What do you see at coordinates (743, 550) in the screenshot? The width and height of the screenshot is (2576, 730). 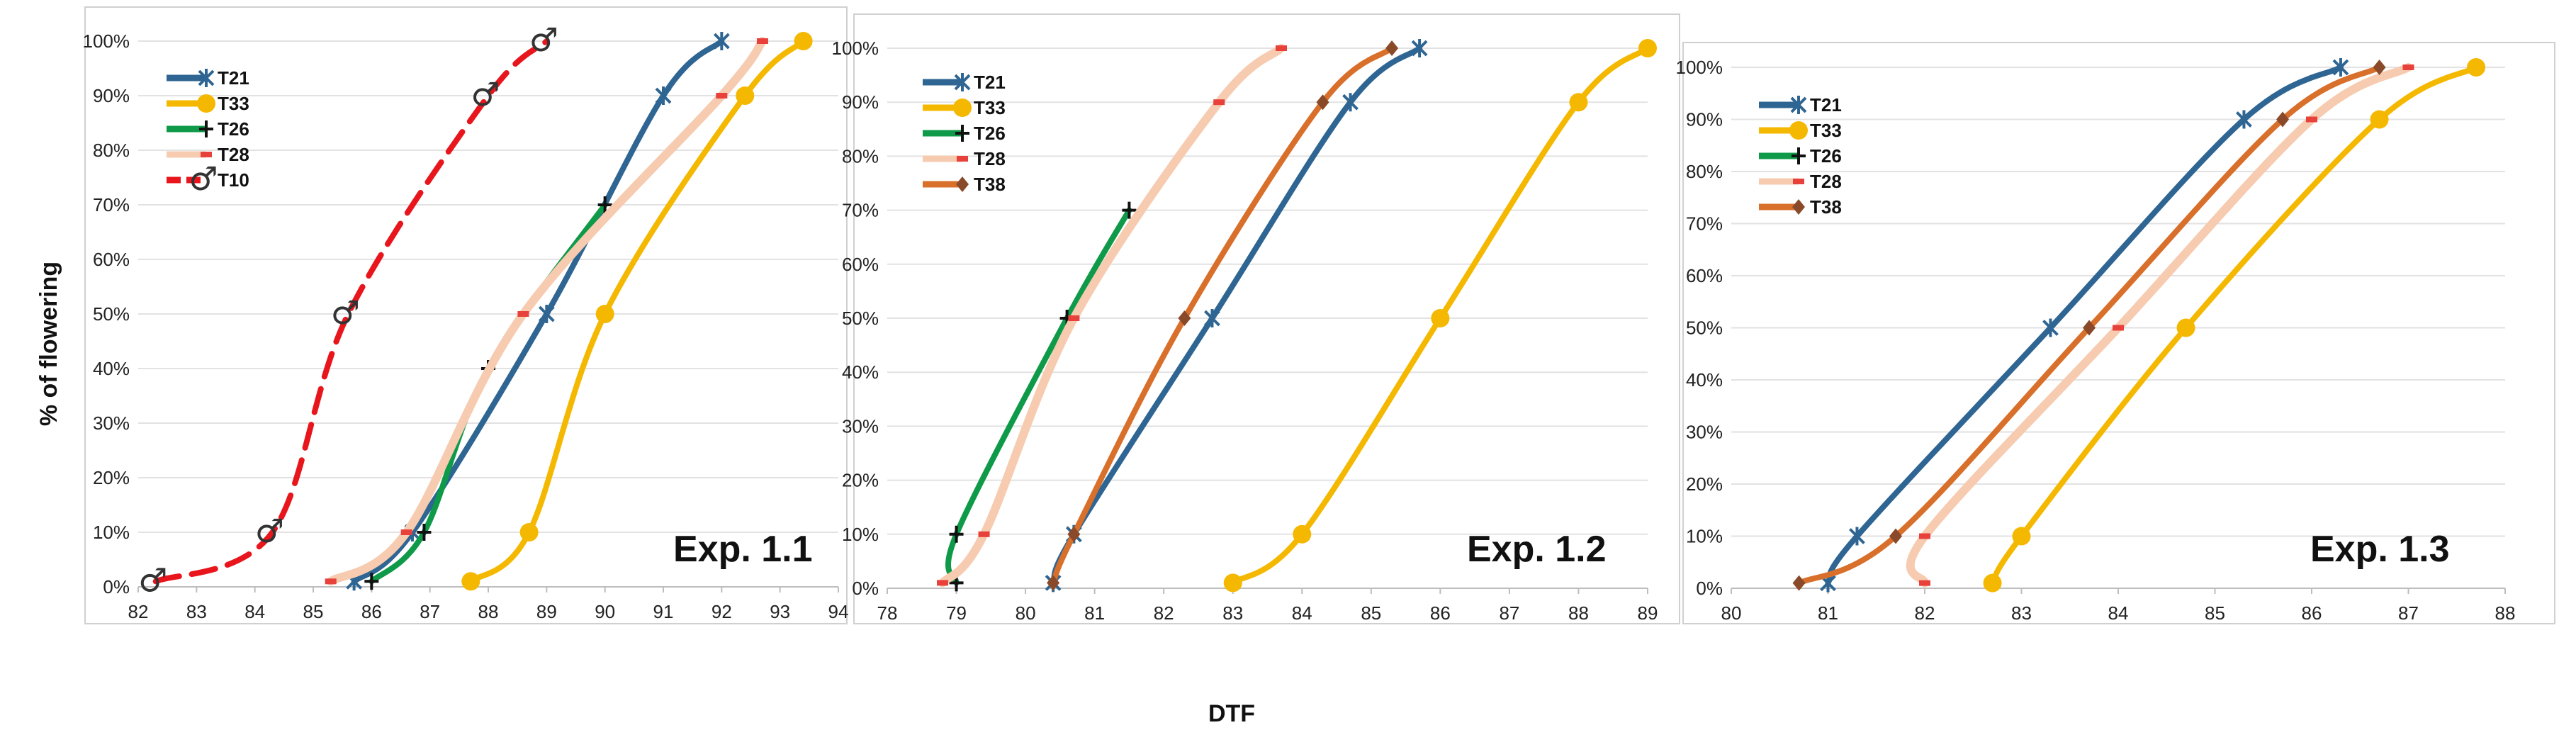 I see `chart-title: Exp. 1.1` at bounding box center [743, 550].